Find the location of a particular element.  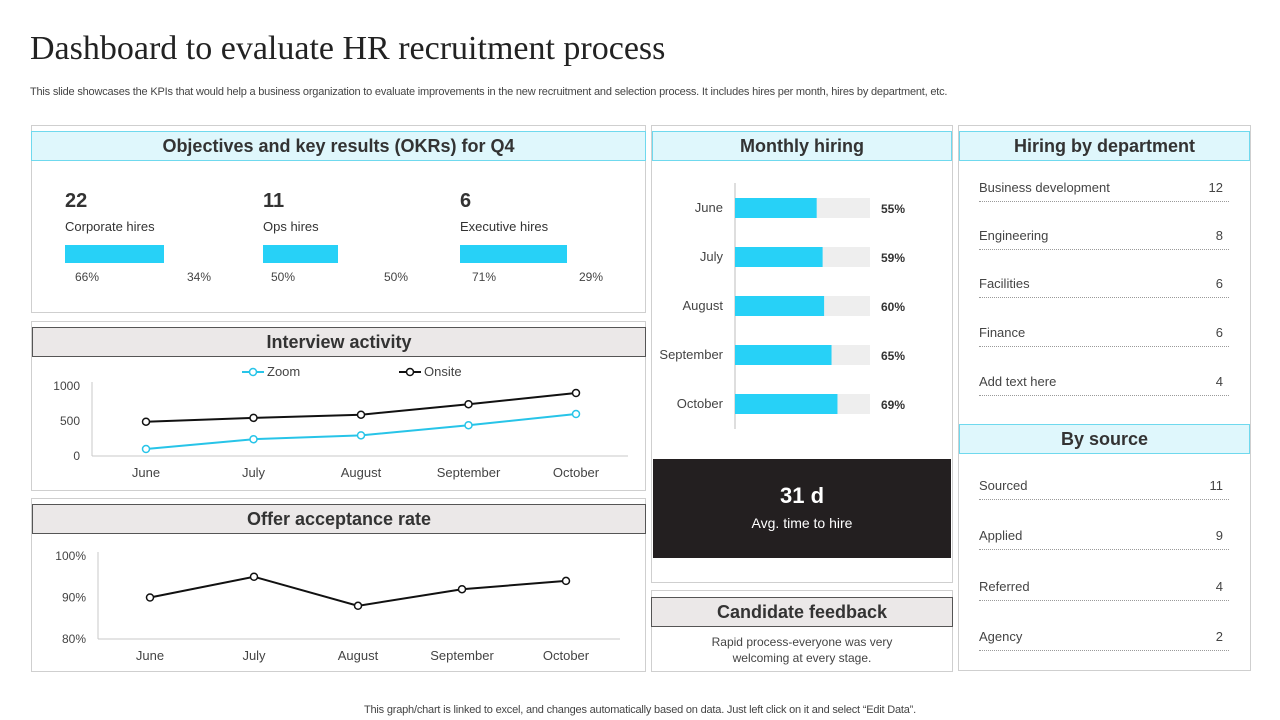

bar-category-label: October is located at coordinates (700, 403).